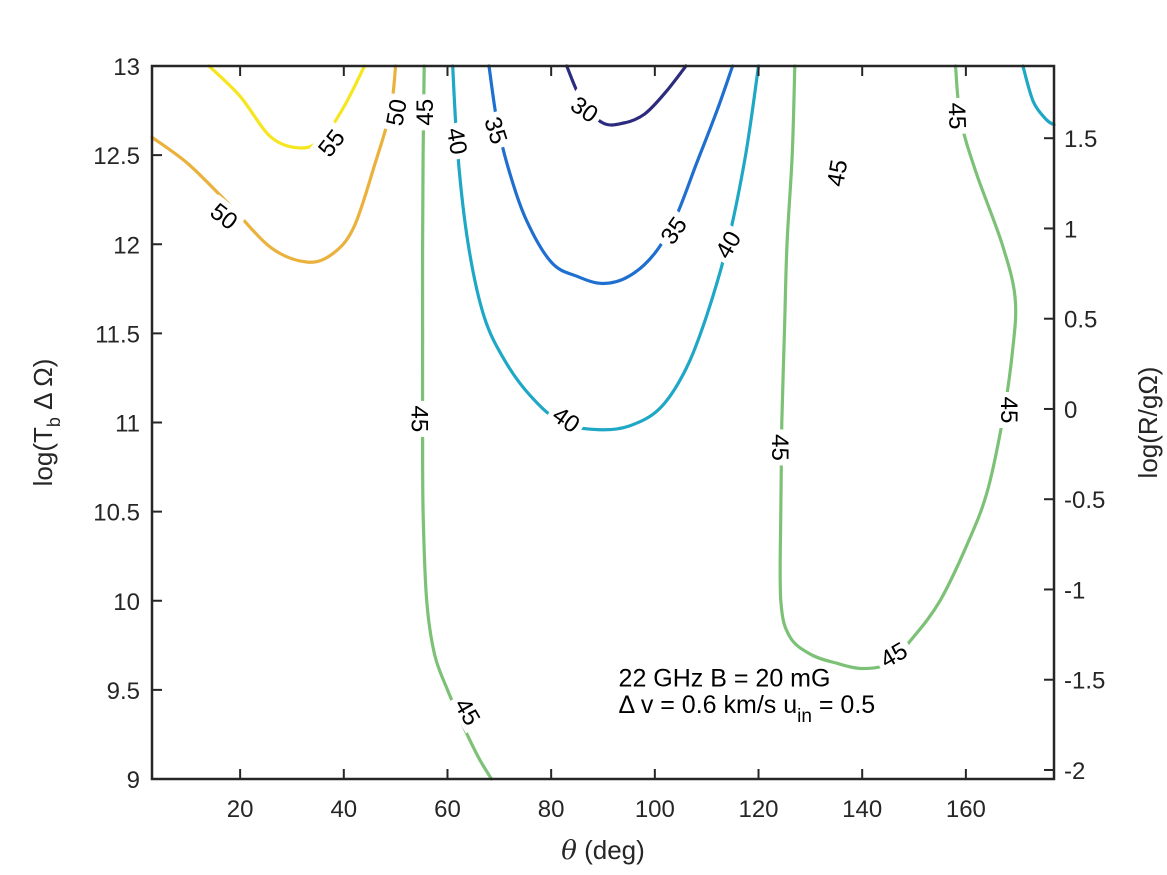 The width and height of the screenshot is (1167, 875). Describe the element at coordinates (117, 334) in the screenshot. I see `y-tick-label: 11.5` at that location.